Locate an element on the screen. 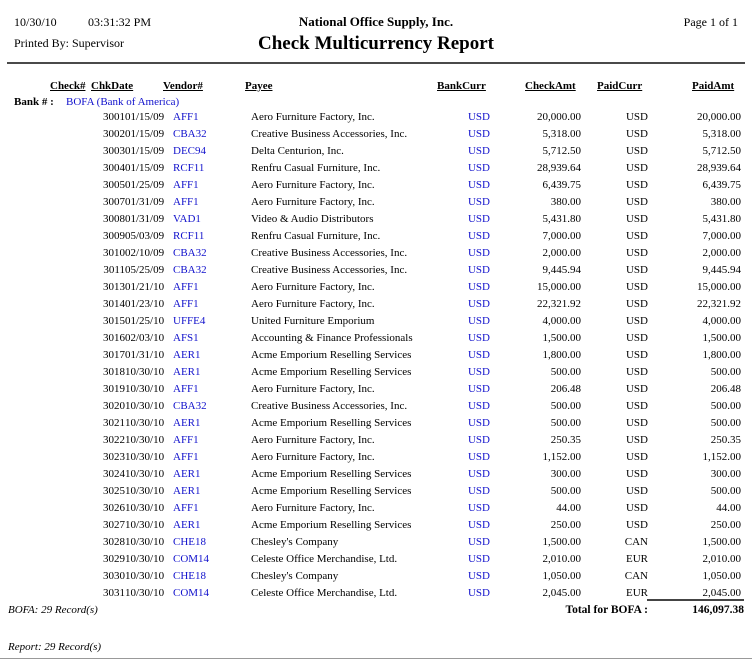  check-date-cell: 01/25/09 is located at coordinates (145, 184).